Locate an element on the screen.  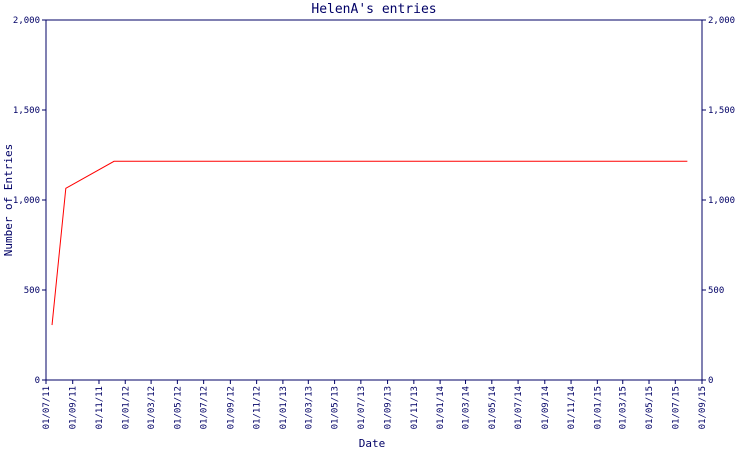
x-tick-label: 01/07/11 is located at coordinates (47, 407).